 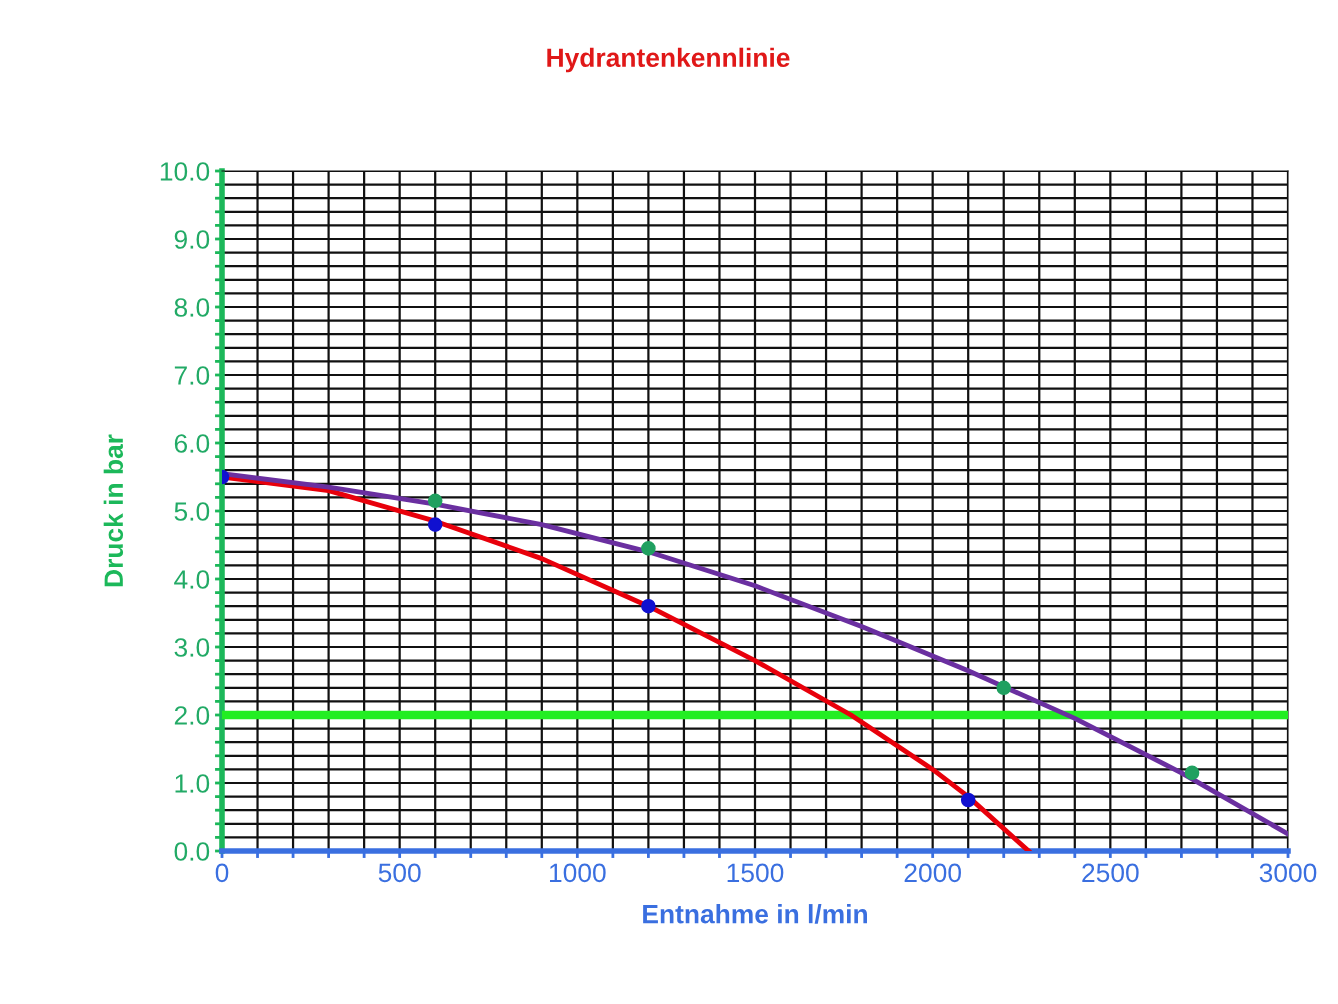 I want to click on x-axis-title: Entnahme in l/min, so click(x=755, y=914).